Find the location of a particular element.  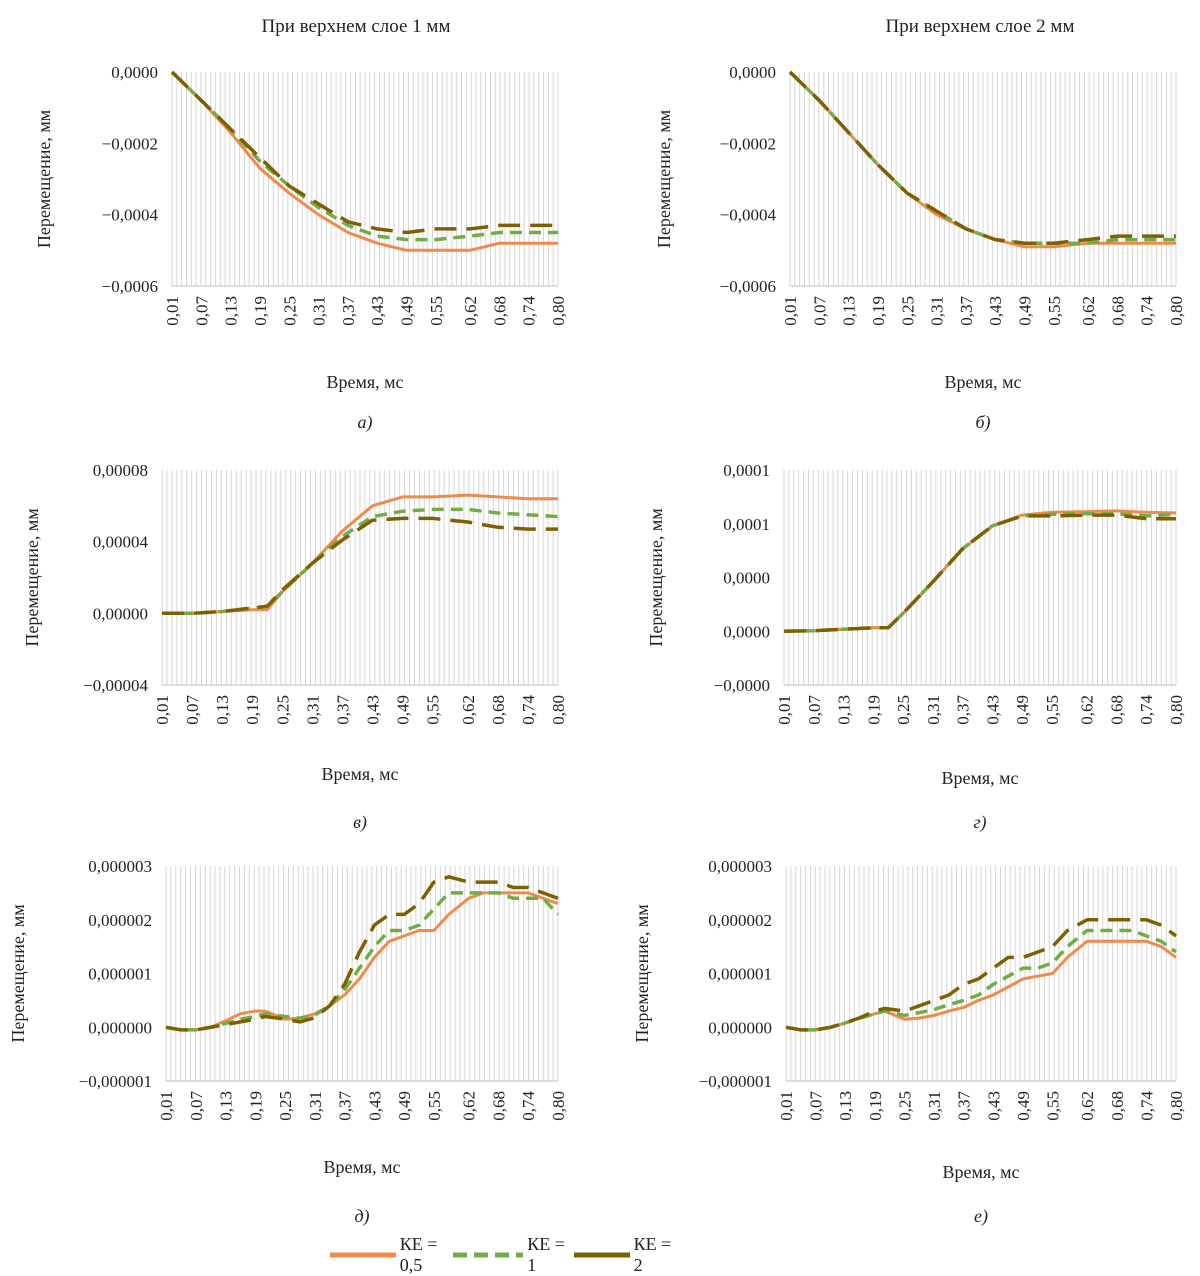

y-tick-label: 0,000000 is located at coordinates (120, 1027).